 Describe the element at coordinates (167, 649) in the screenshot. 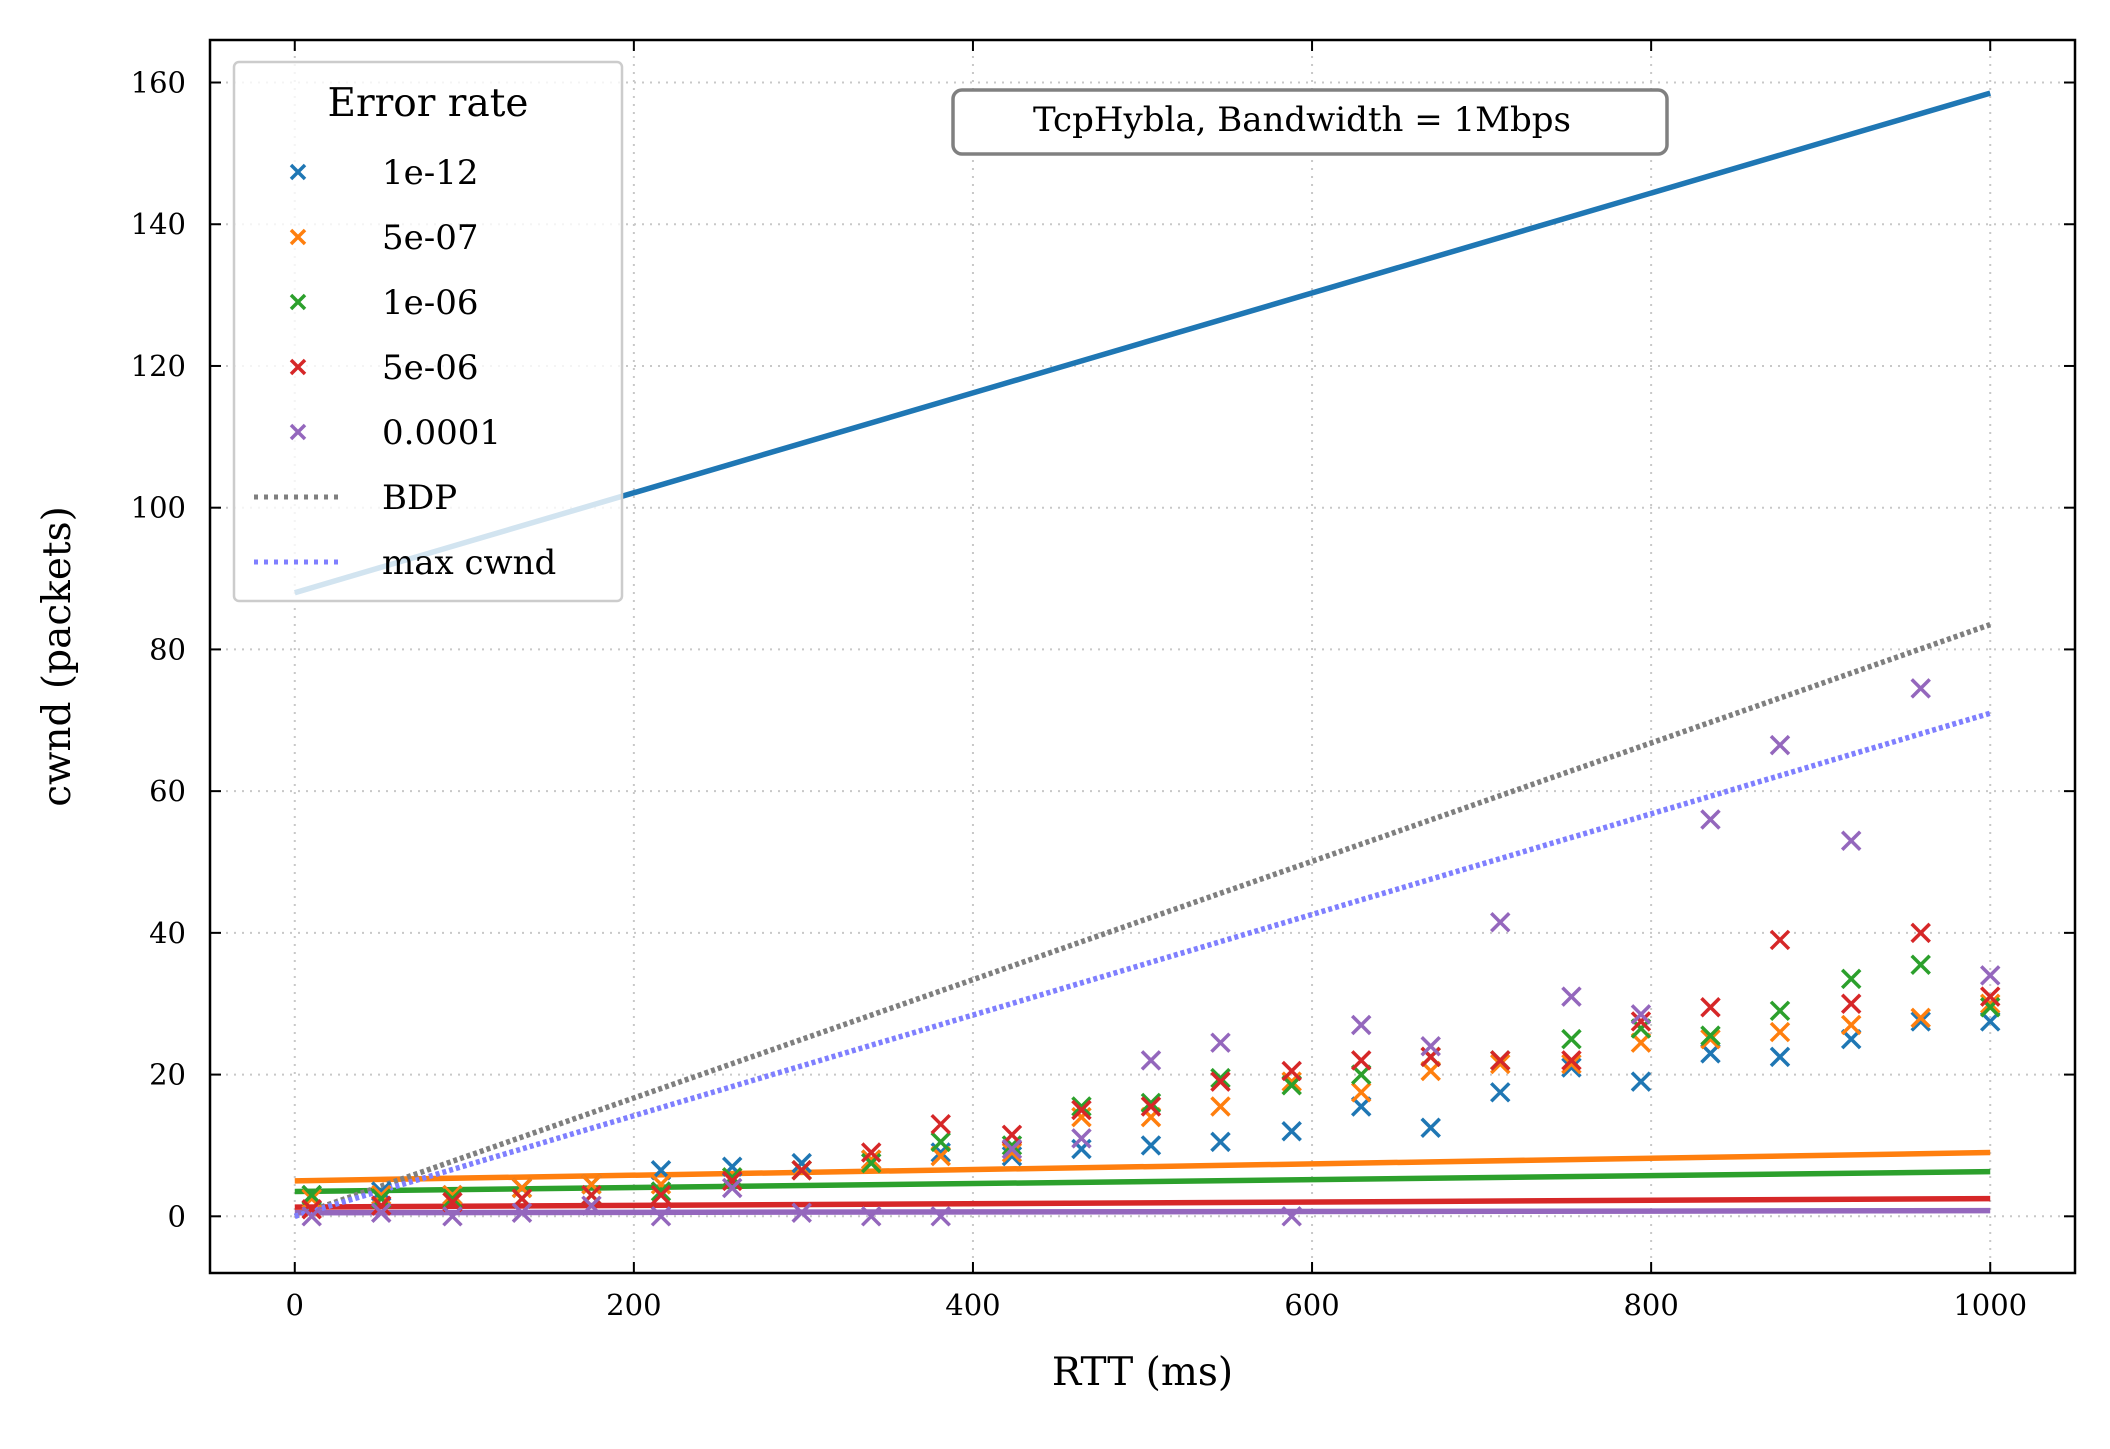

I see `y-tick-label: 80` at that location.